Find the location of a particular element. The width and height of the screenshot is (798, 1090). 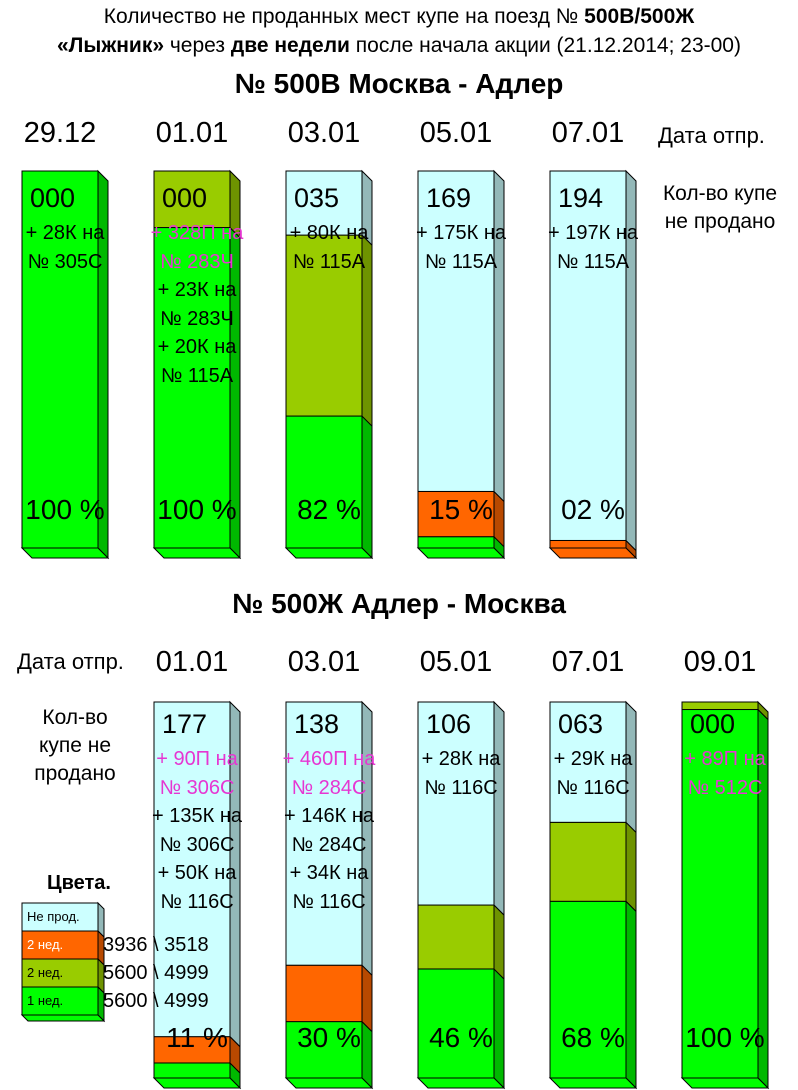

bar-segment-one-week-side is located at coordinates (631, 995).